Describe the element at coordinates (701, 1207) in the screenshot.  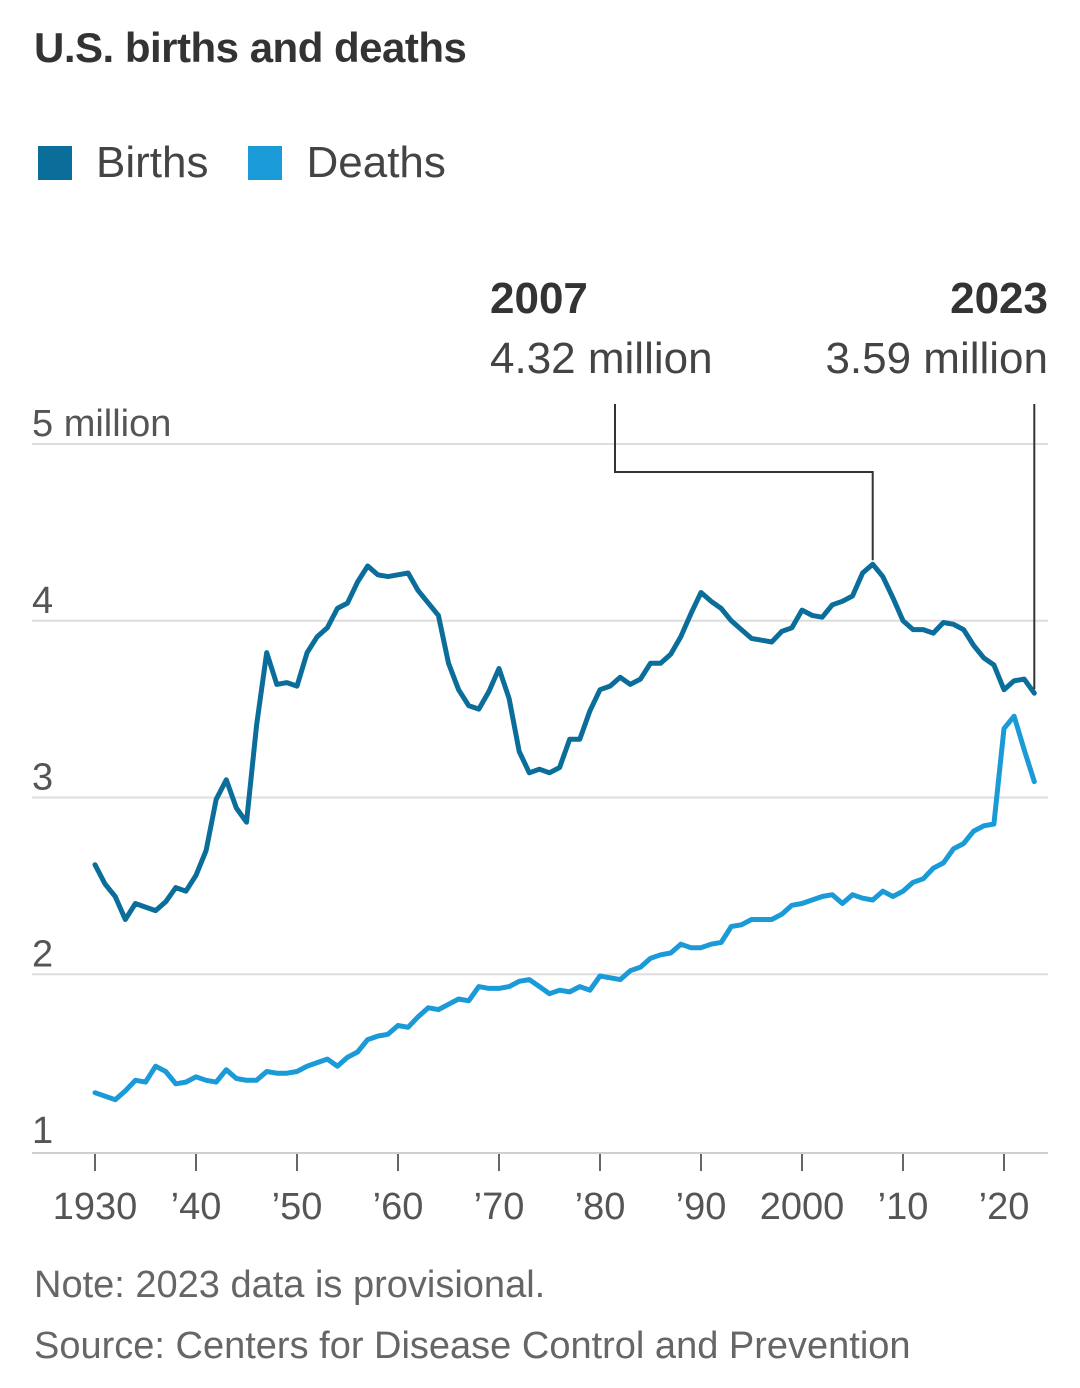
I see `x-tick-label: ’90` at that location.